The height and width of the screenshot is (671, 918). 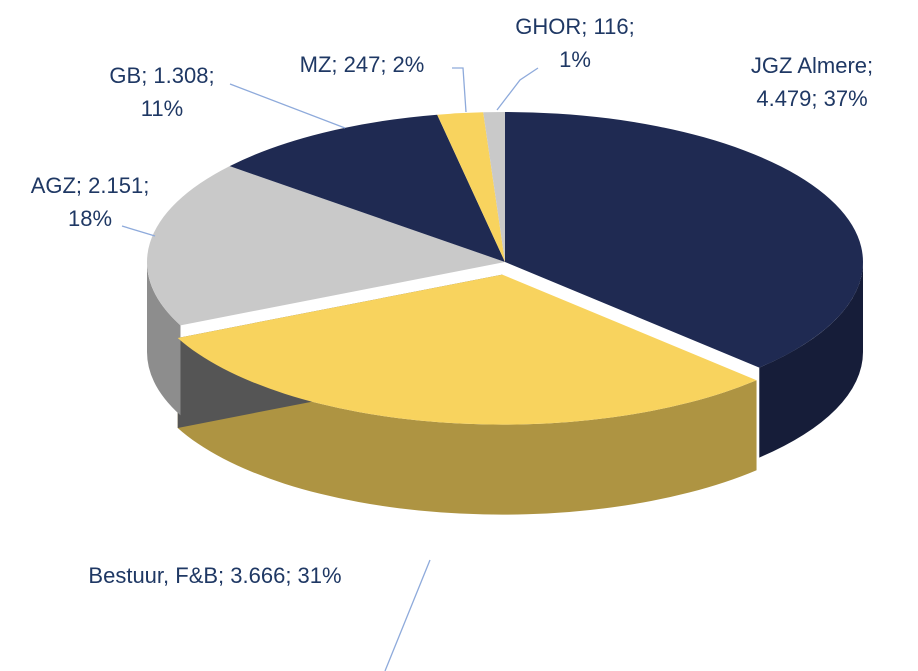 What do you see at coordinates (575, 59) in the screenshot?
I see `data-label: 1%` at bounding box center [575, 59].